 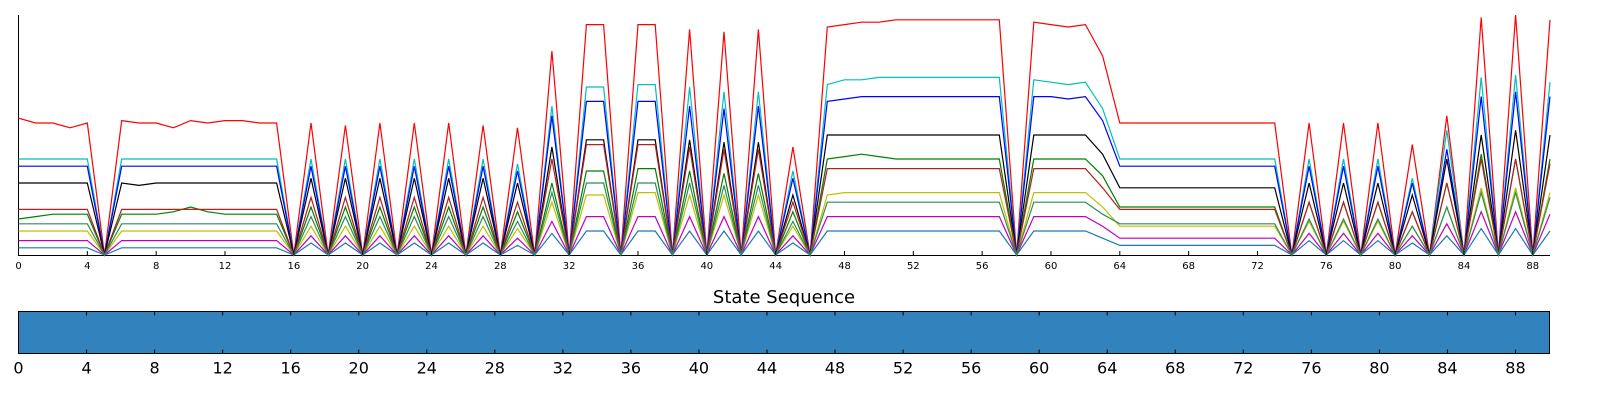 What do you see at coordinates (1119, 266) in the screenshot?
I see `x-tick-label: 64` at bounding box center [1119, 266].